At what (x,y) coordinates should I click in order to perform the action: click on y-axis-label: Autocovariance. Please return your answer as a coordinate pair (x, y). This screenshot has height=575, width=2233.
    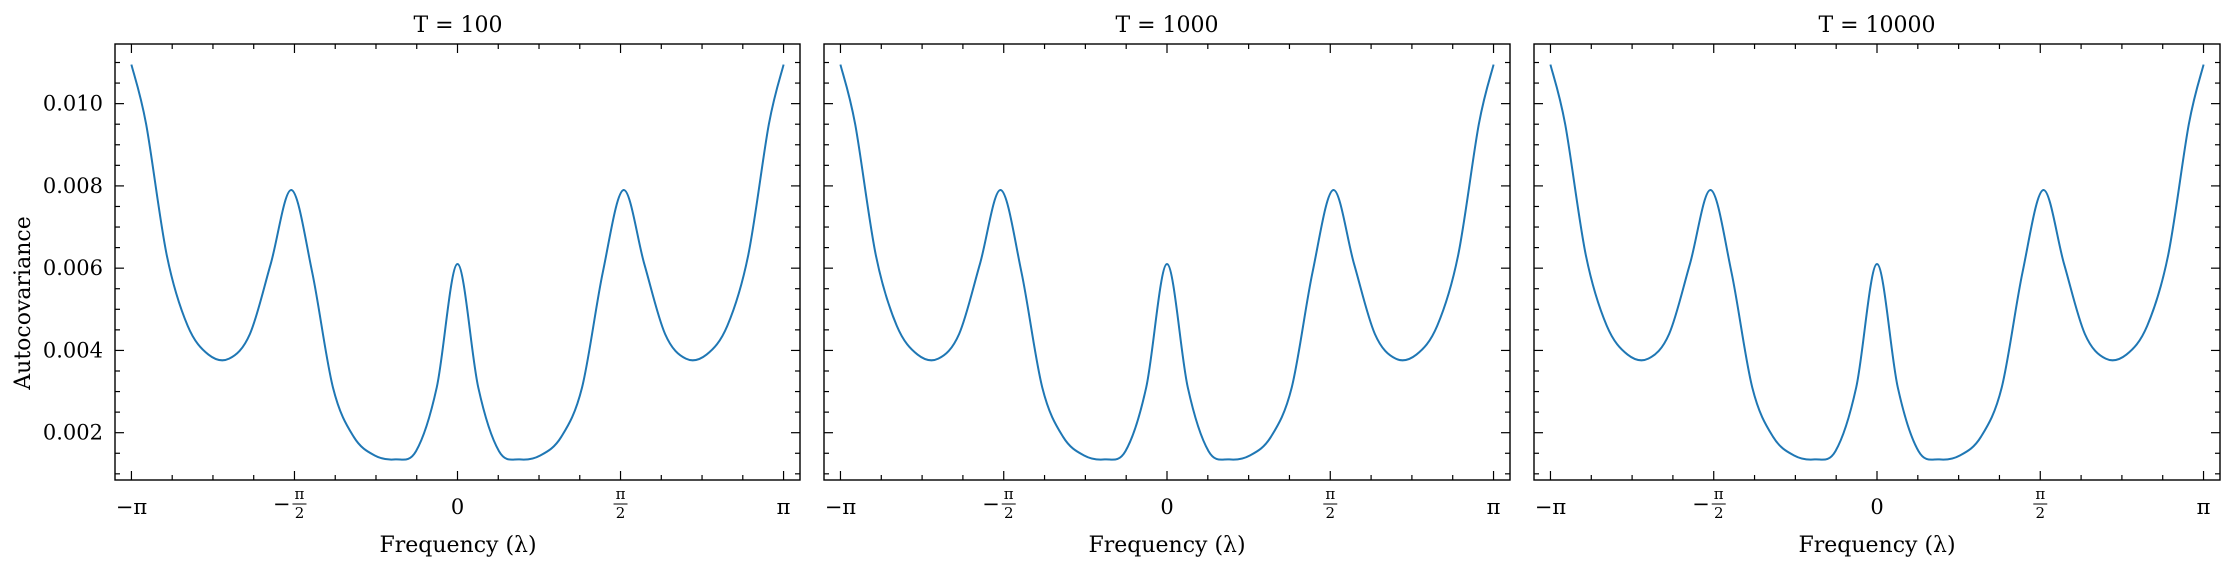
    Looking at the image, I should click on (23, 303).